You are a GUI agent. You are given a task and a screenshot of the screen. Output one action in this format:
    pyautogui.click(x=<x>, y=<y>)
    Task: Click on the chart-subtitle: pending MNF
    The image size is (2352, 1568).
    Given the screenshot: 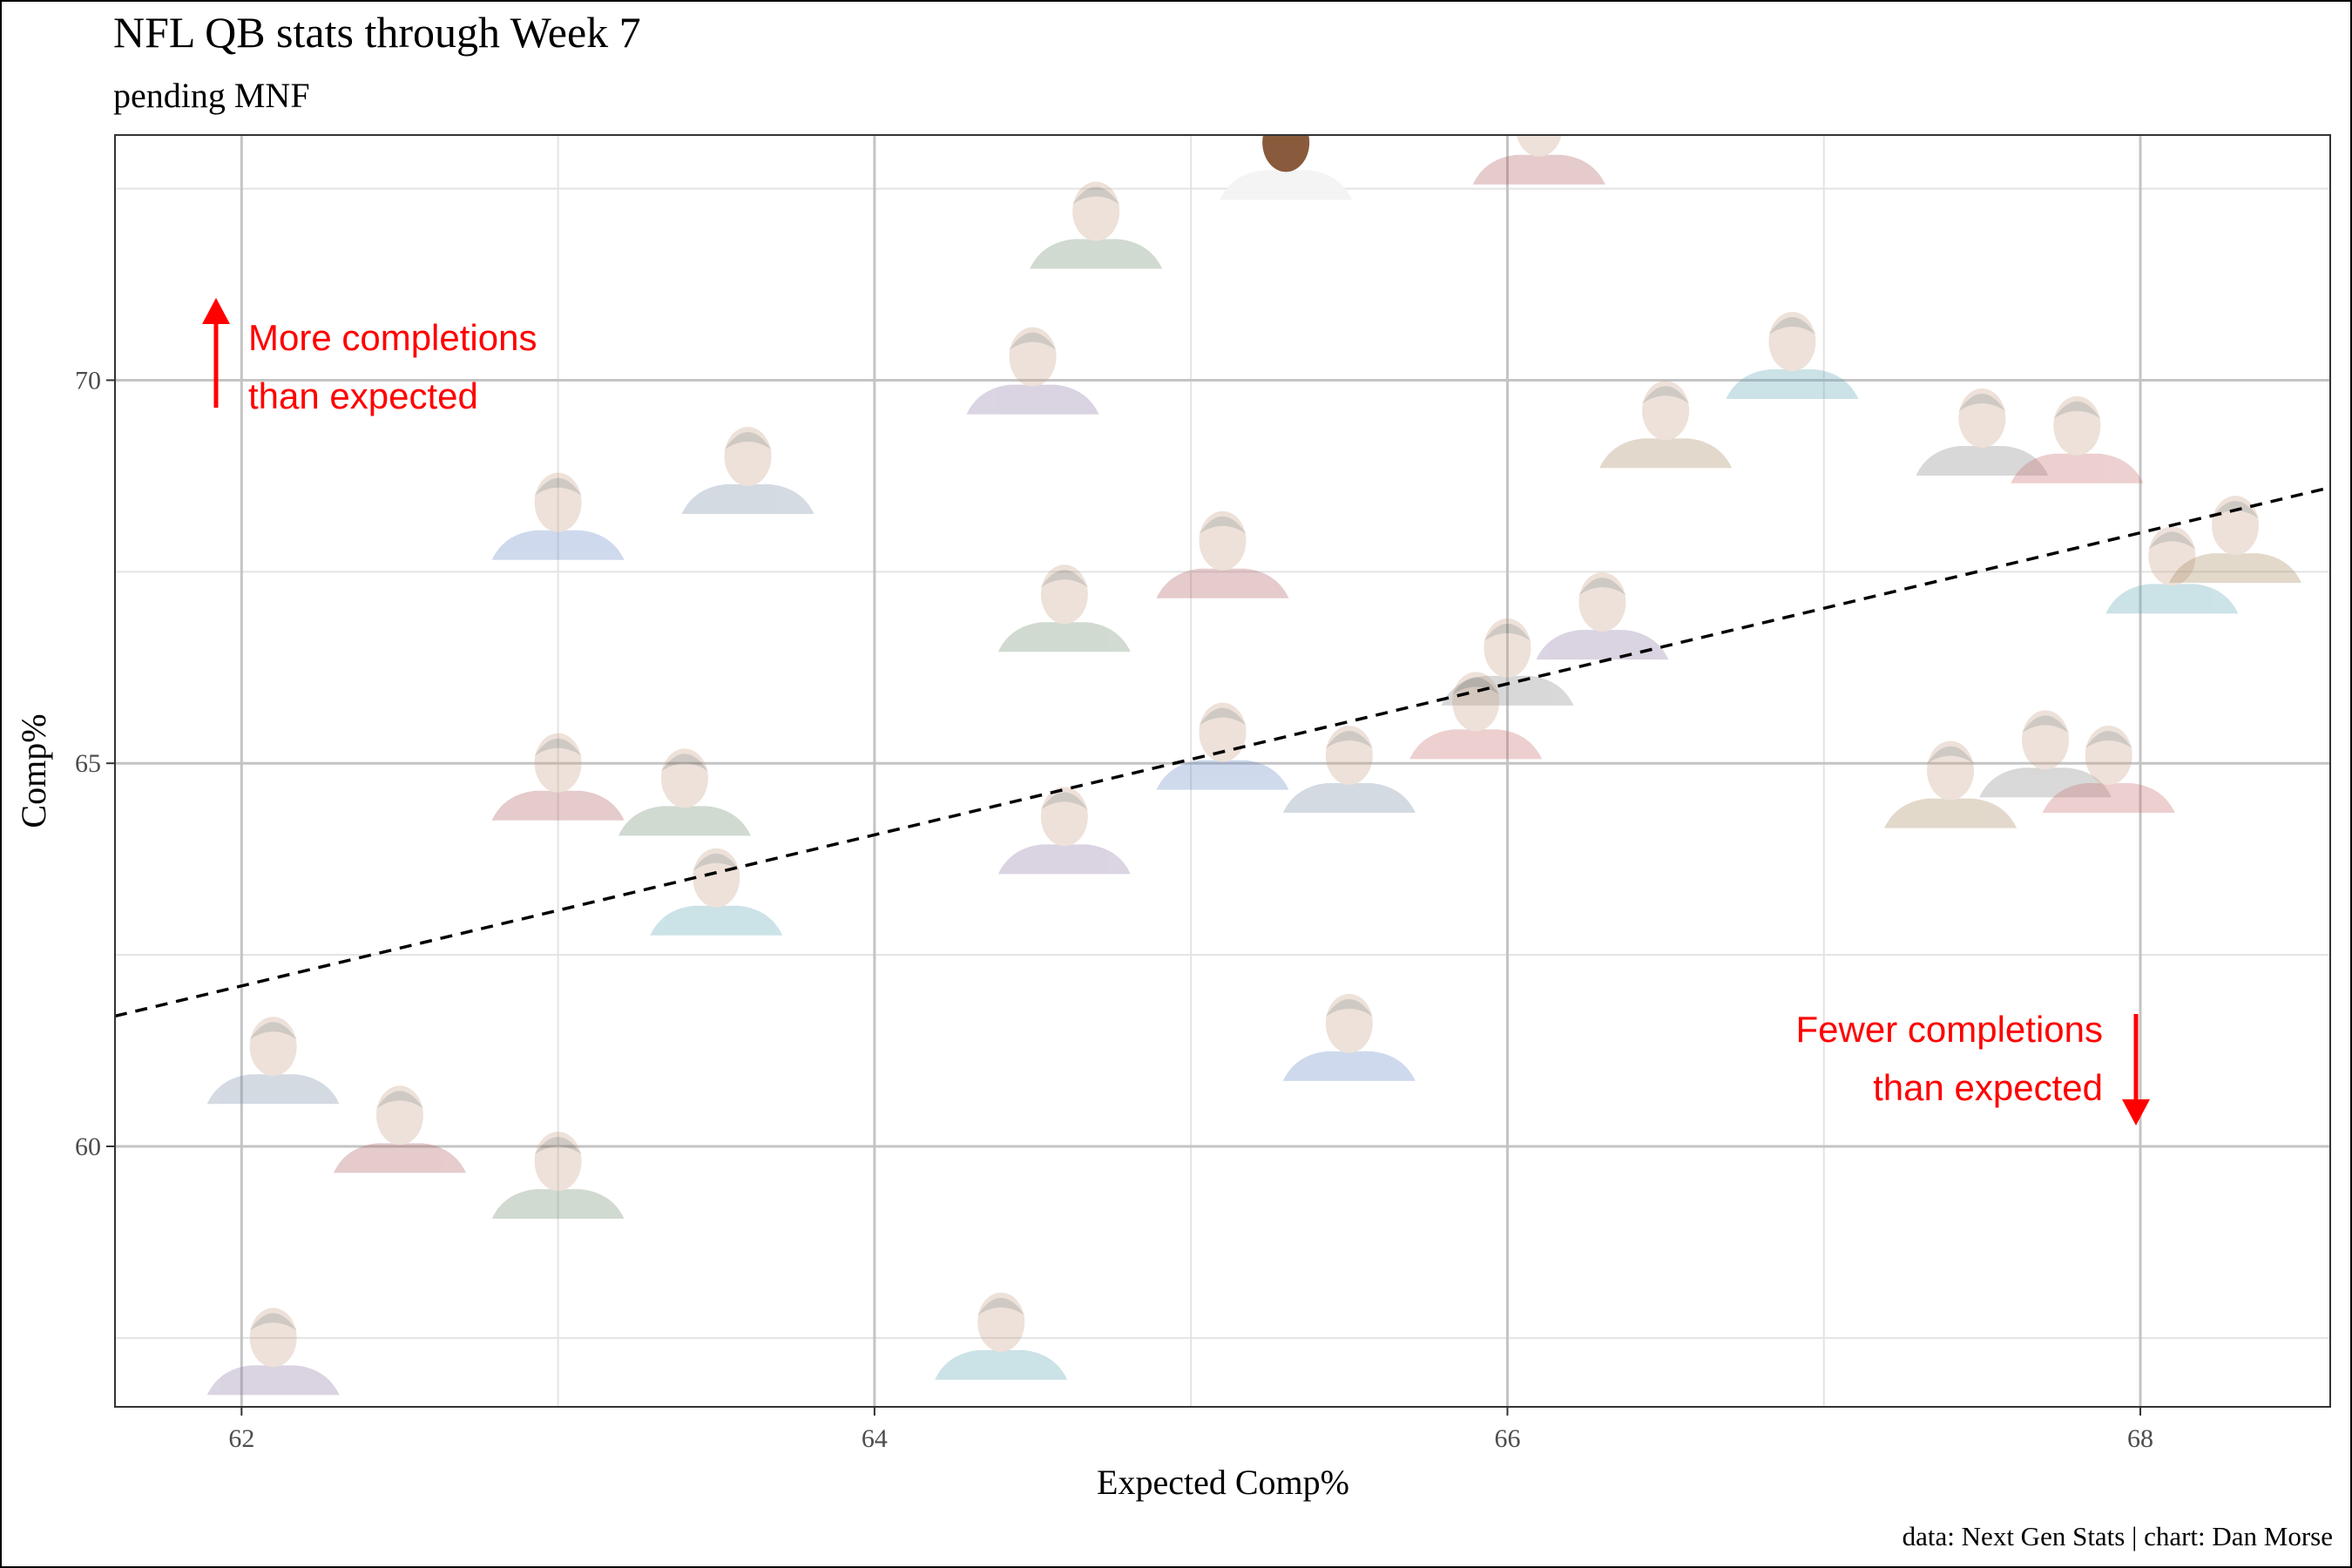 What is the action you would take?
    pyautogui.click(x=211, y=95)
    